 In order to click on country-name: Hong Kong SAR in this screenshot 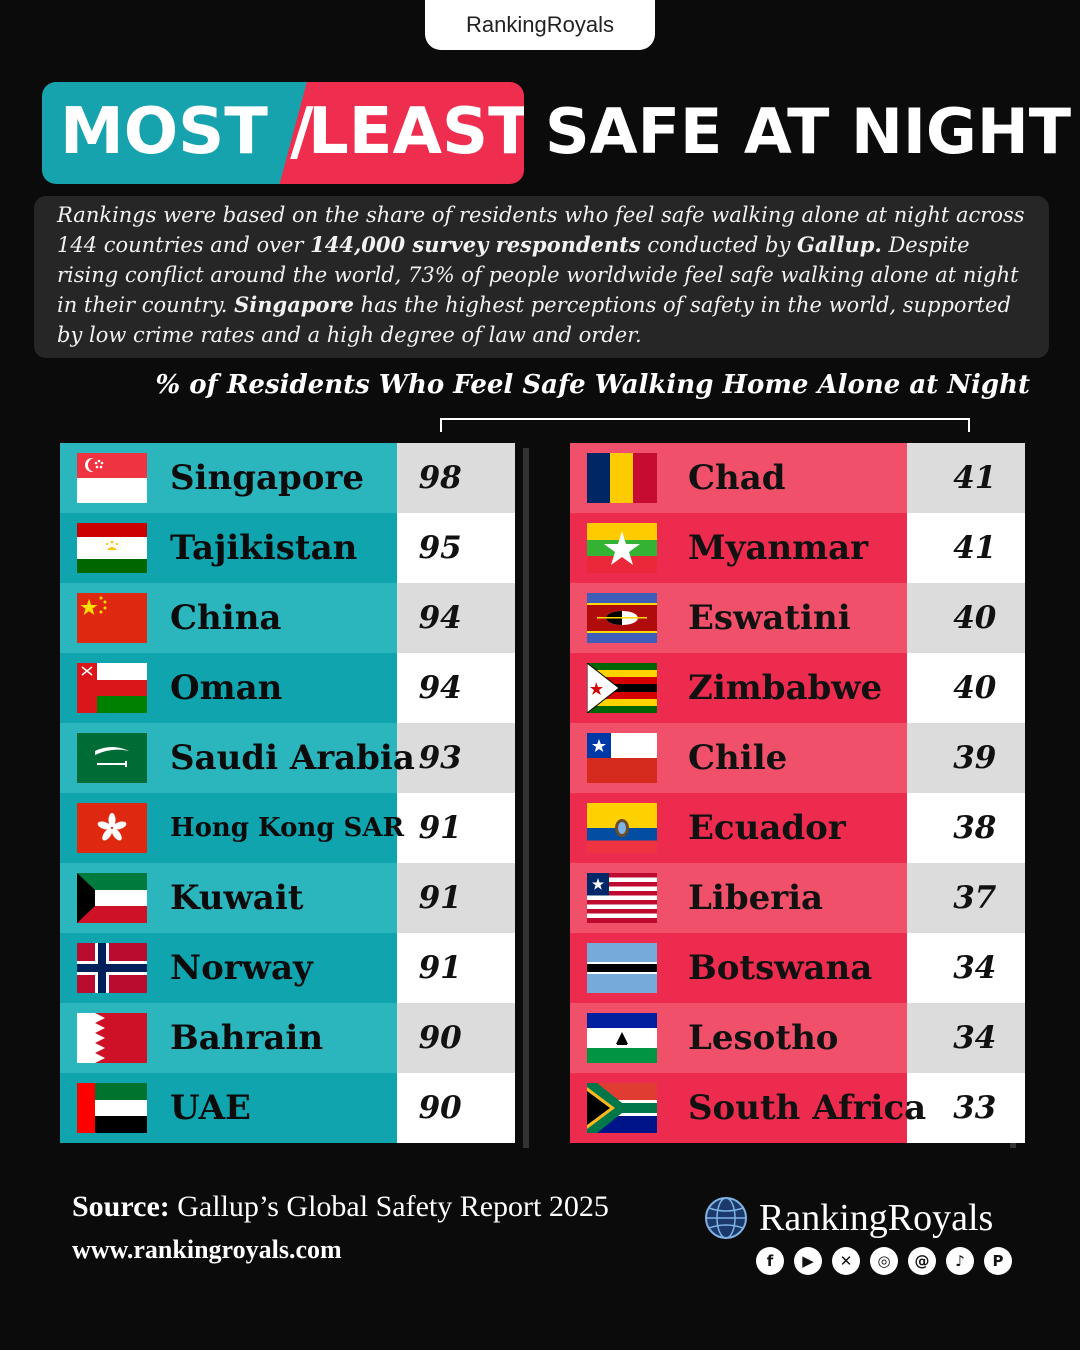, I will do `click(287, 828)`.